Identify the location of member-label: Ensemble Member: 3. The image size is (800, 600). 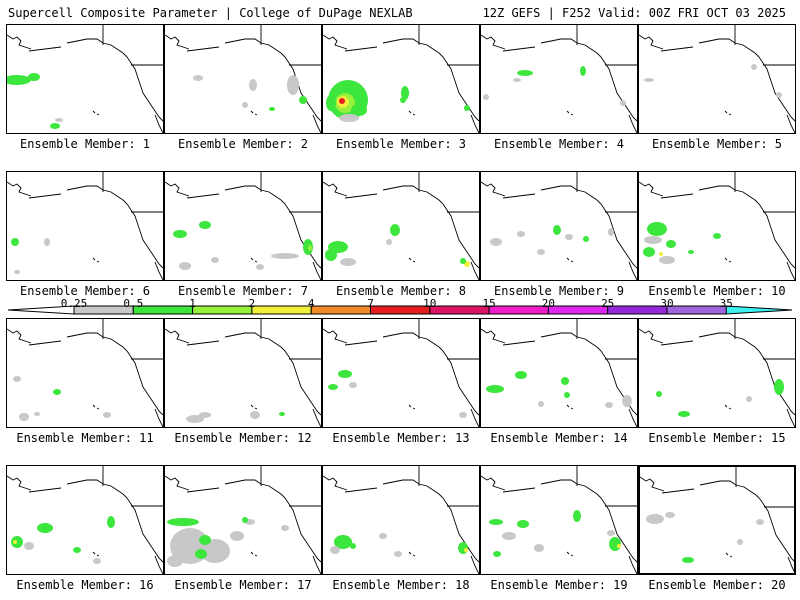
(401, 144).